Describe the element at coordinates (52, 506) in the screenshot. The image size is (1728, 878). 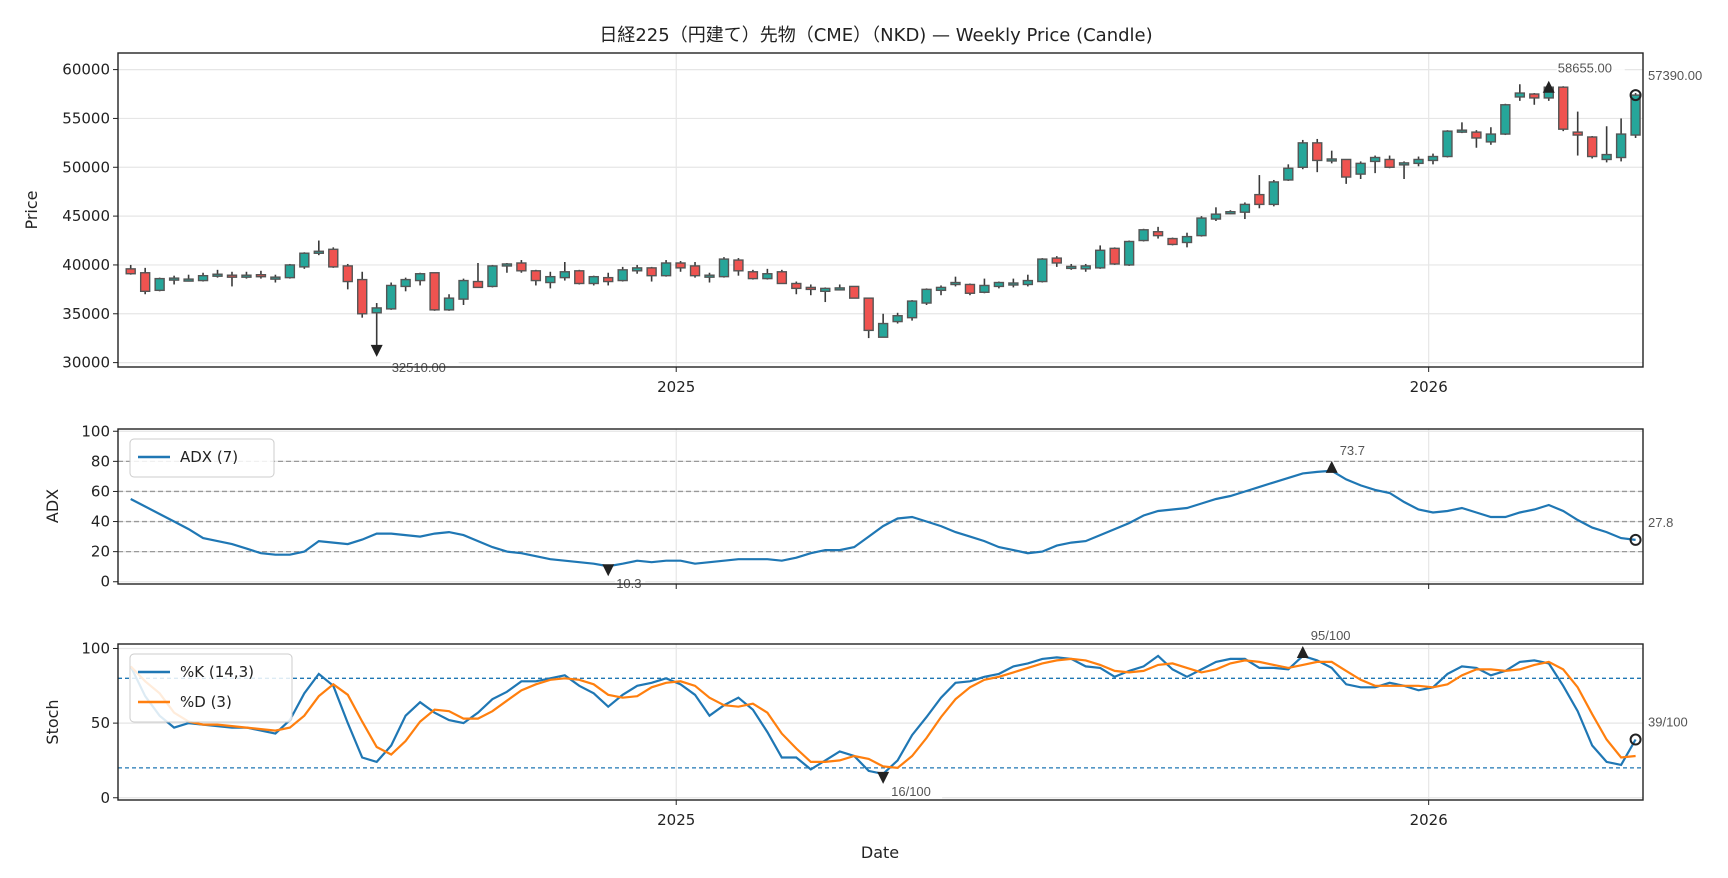
I see `adx-y-label: ADX` at that location.